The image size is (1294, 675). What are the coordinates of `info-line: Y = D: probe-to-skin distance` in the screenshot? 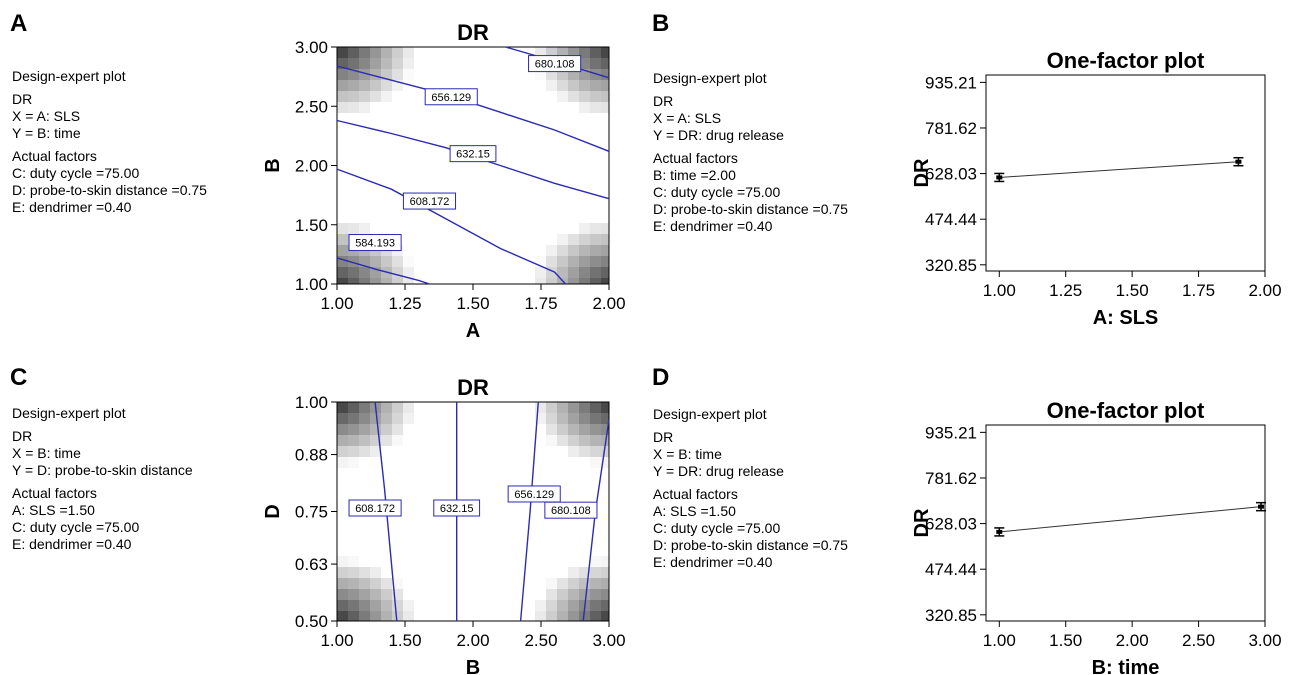 It's located at (102, 470).